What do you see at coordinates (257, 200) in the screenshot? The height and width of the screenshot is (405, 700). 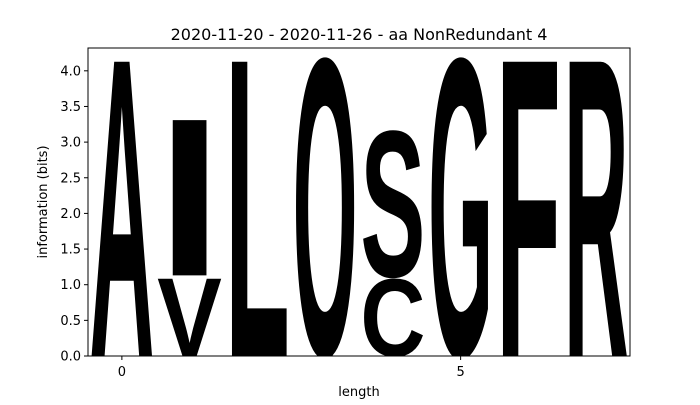 I see `logo-letter-l-pos2: L` at bounding box center [257, 200].